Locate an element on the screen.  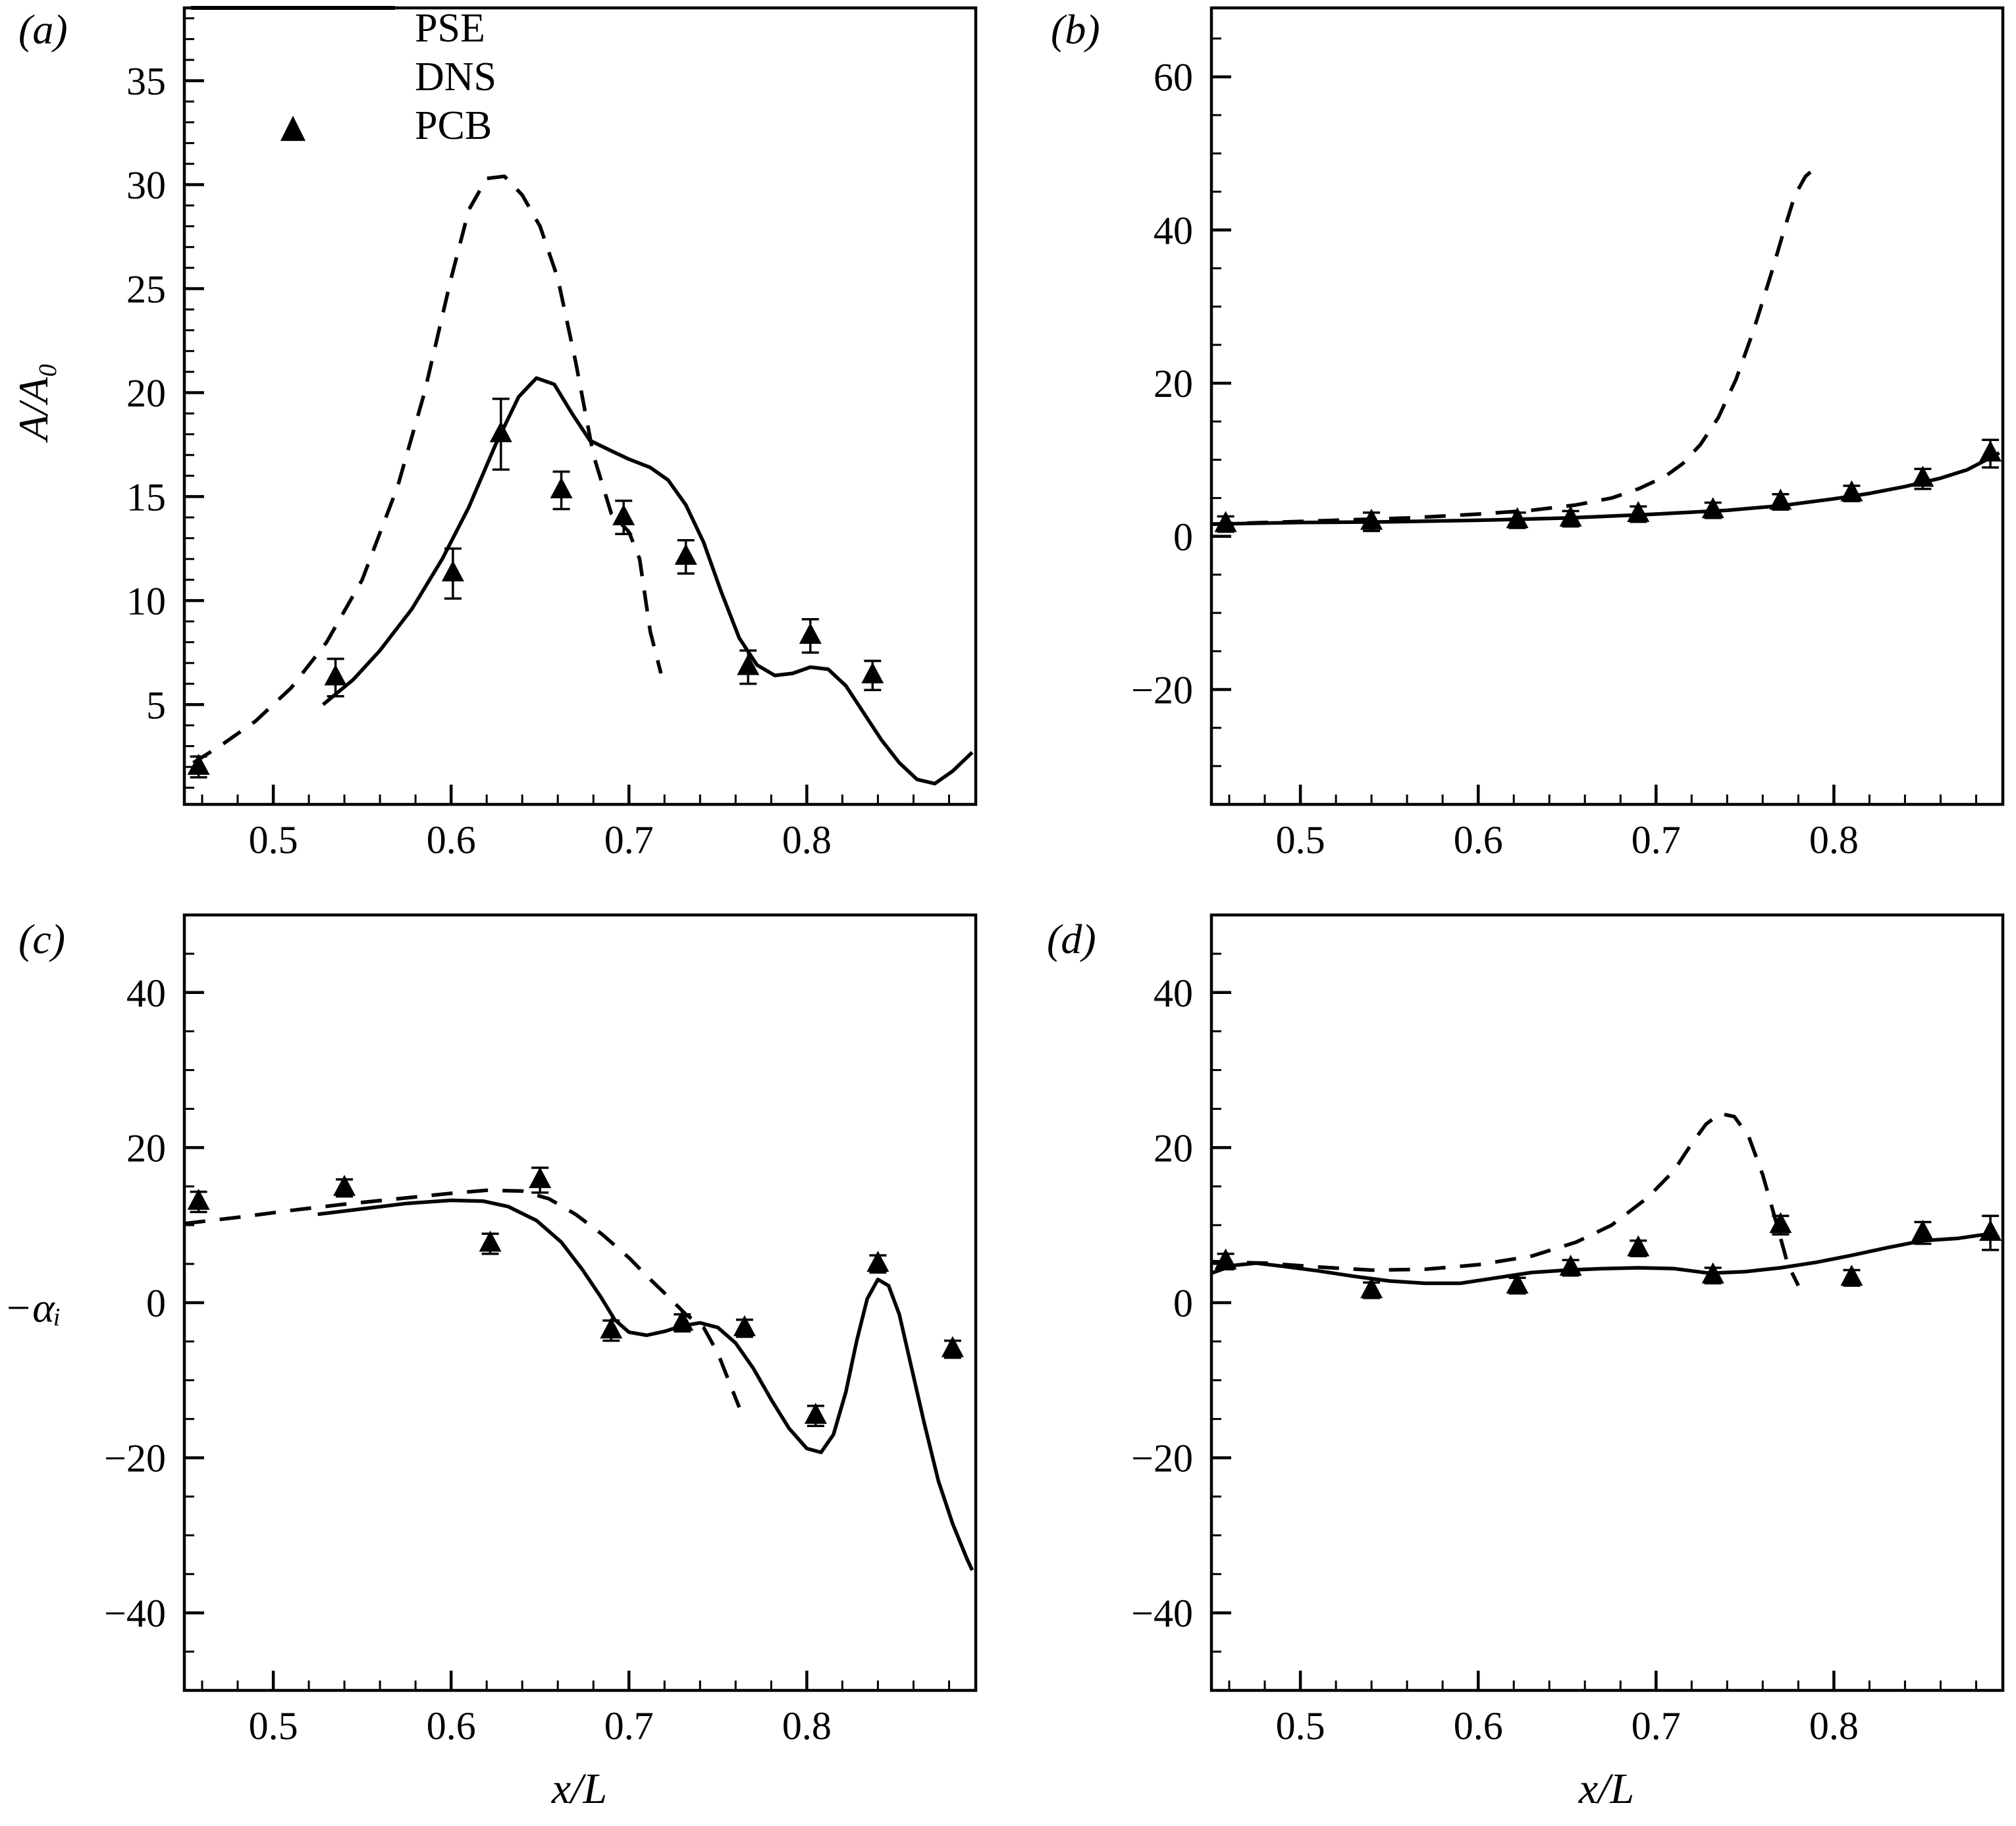
y-axis-label-a: A/A₀ is located at coordinates (33, 401).